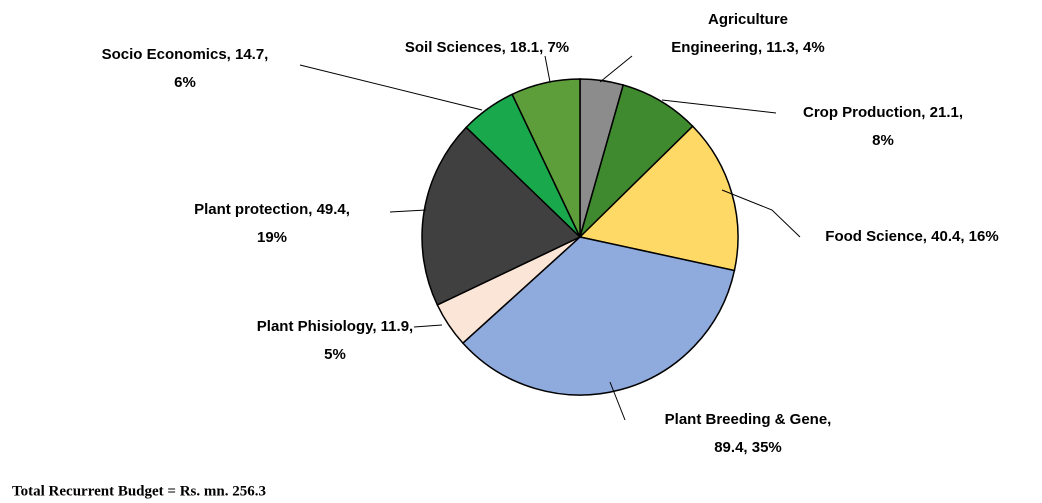 The image size is (1042, 503). I want to click on data-label: 8%, so click(883, 140).